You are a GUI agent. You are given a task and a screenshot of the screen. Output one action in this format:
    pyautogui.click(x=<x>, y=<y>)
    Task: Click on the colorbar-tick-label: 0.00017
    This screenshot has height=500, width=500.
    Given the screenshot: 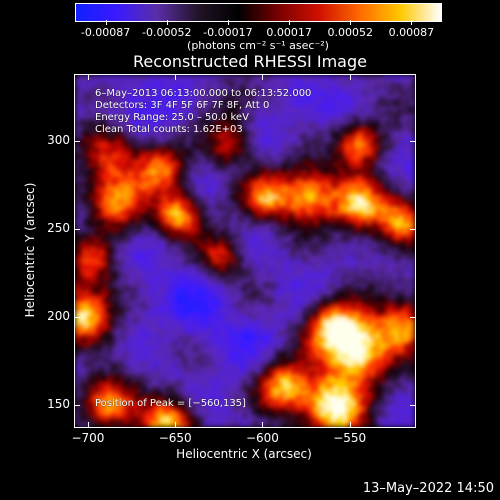 What is the action you would take?
    pyautogui.click(x=289, y=32)
    